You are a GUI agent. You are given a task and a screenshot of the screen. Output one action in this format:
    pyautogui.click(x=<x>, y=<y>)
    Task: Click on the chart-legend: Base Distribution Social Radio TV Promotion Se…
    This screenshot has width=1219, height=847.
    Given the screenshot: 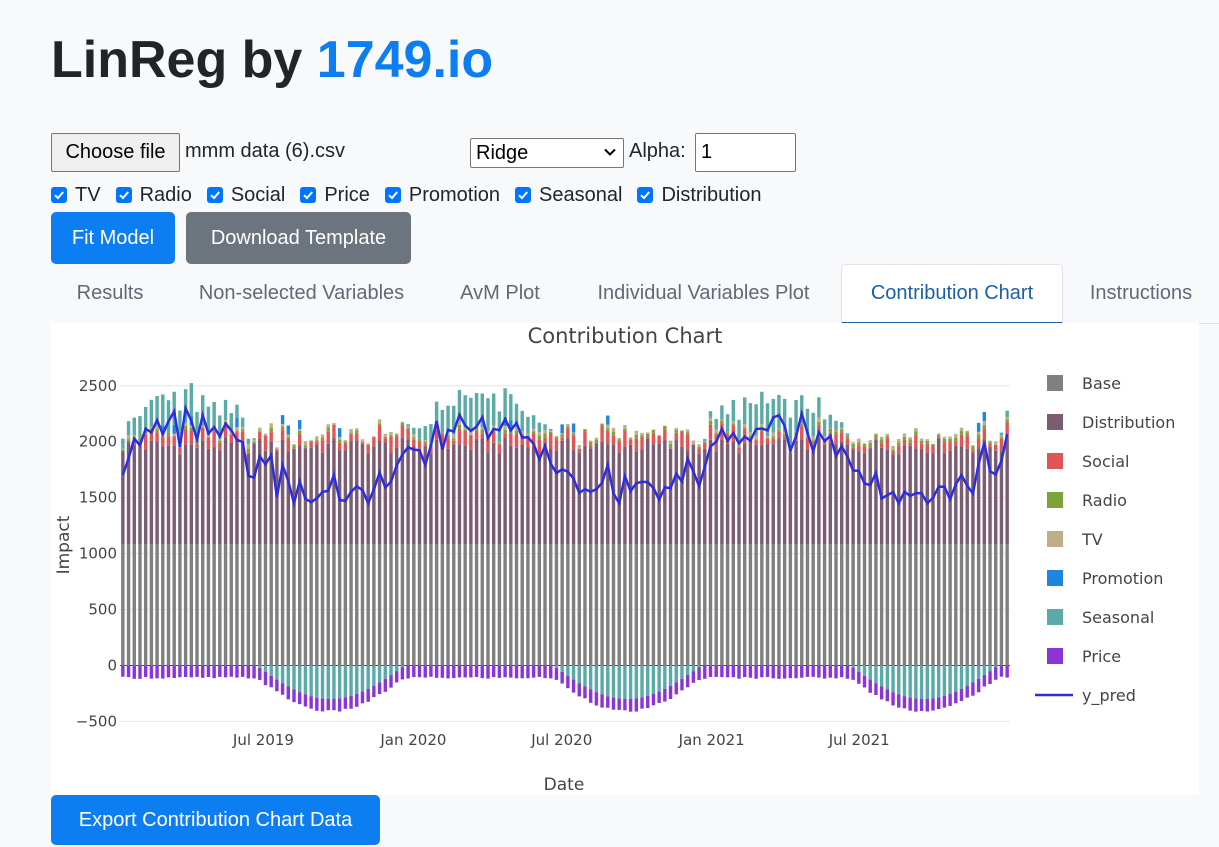 What is the action you would take?
    pyautogui.click(x=1105, y=540)
    